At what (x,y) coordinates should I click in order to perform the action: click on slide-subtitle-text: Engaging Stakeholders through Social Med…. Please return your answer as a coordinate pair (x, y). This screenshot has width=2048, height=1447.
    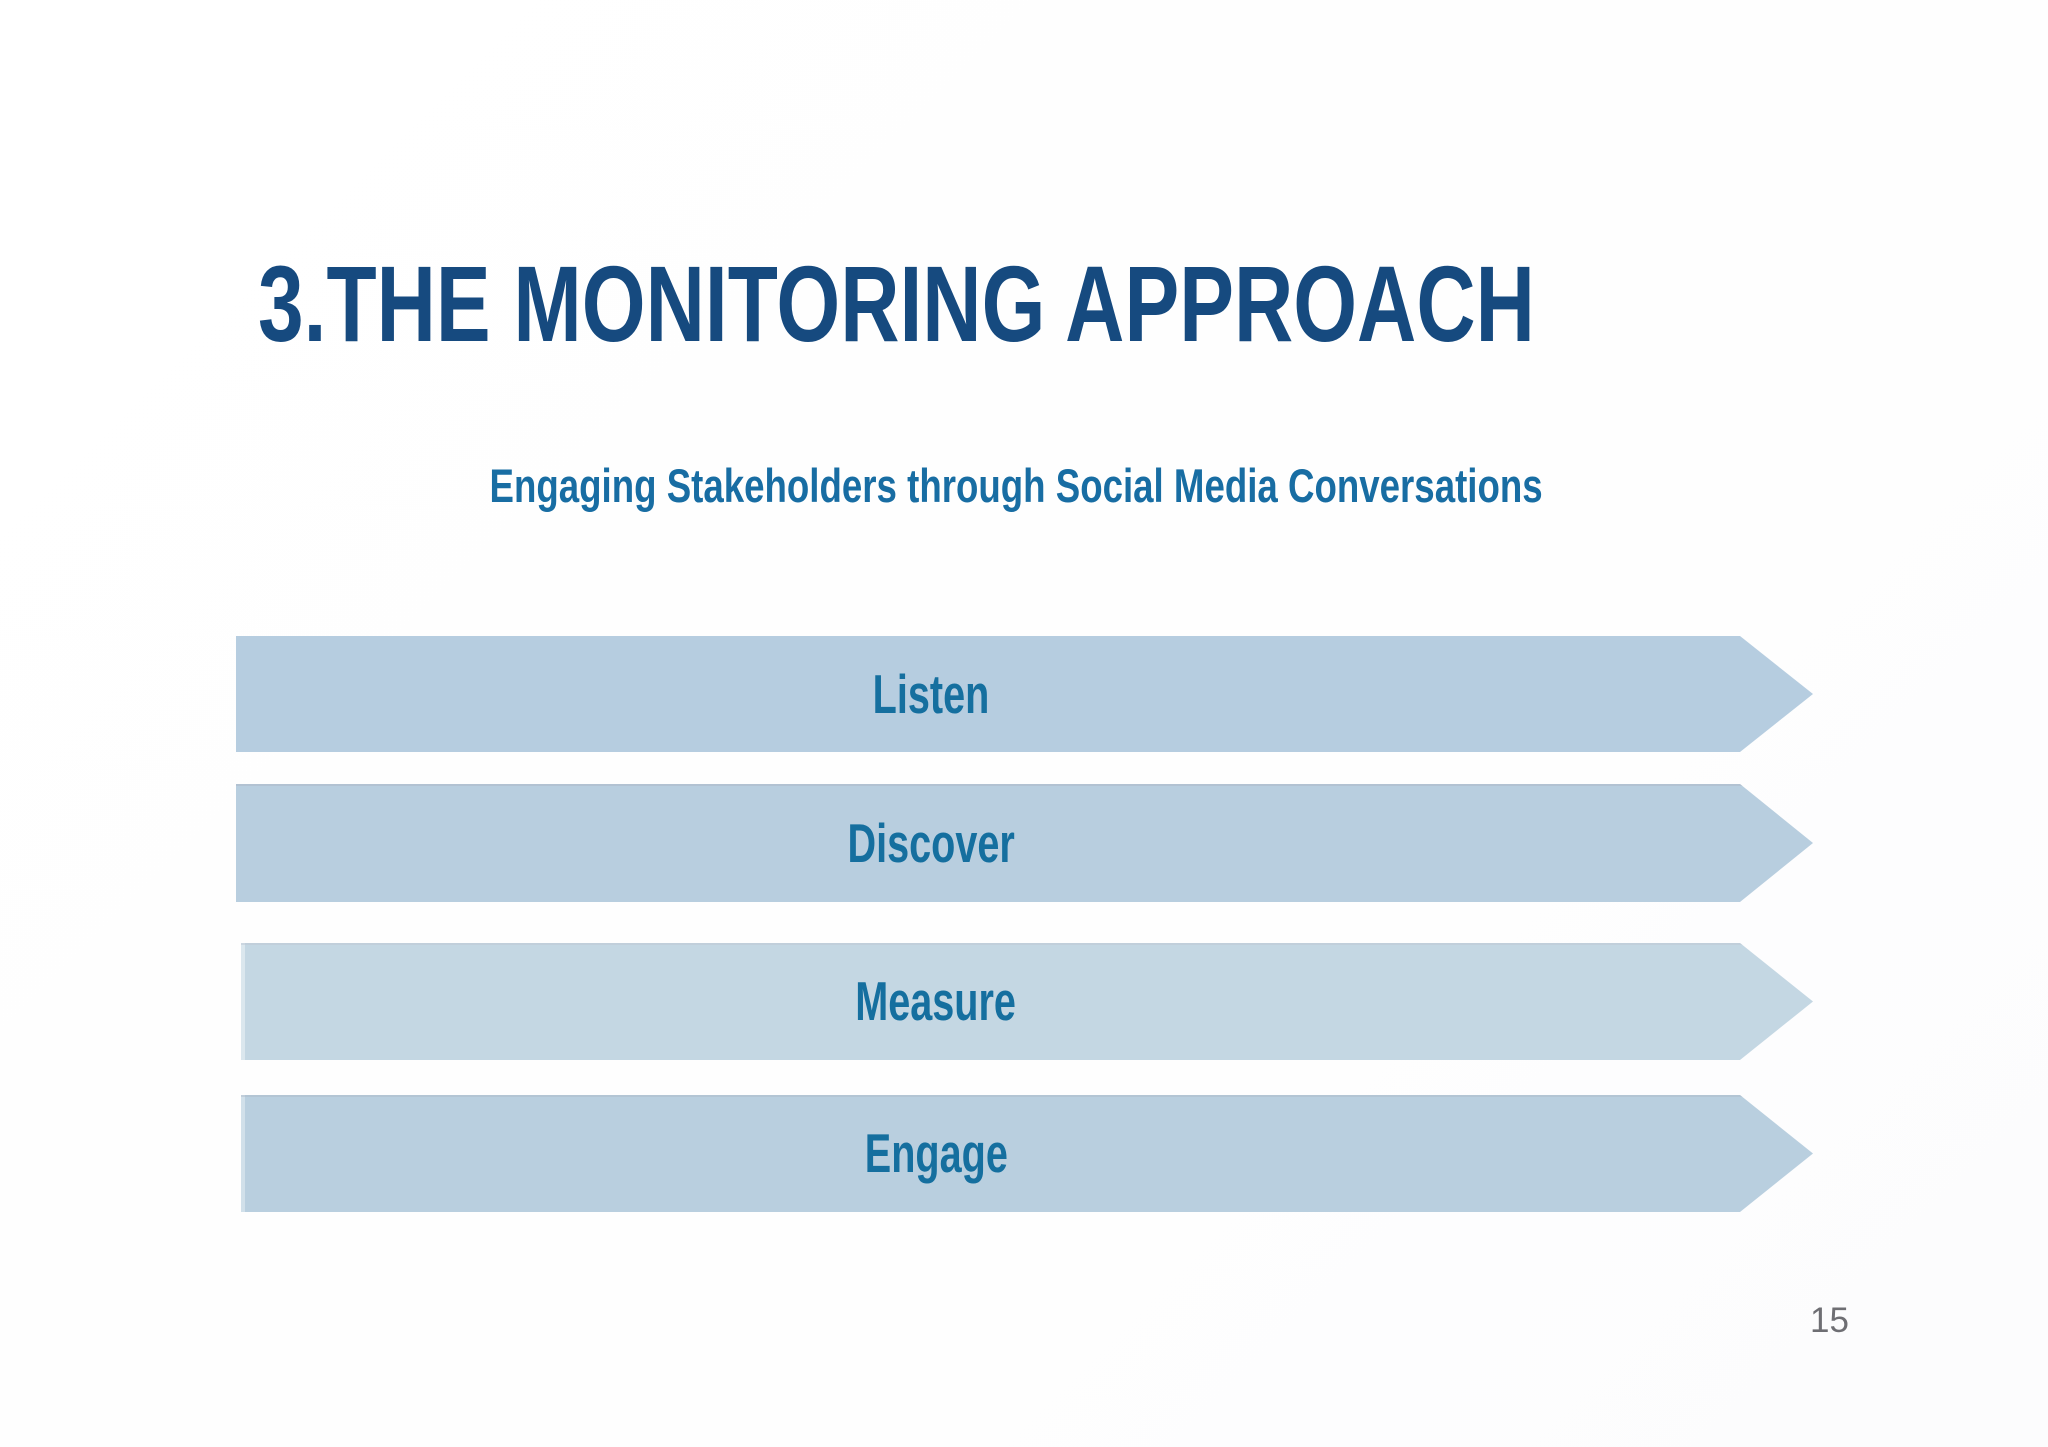
    Looking at the image, I should click on (1016, 485).